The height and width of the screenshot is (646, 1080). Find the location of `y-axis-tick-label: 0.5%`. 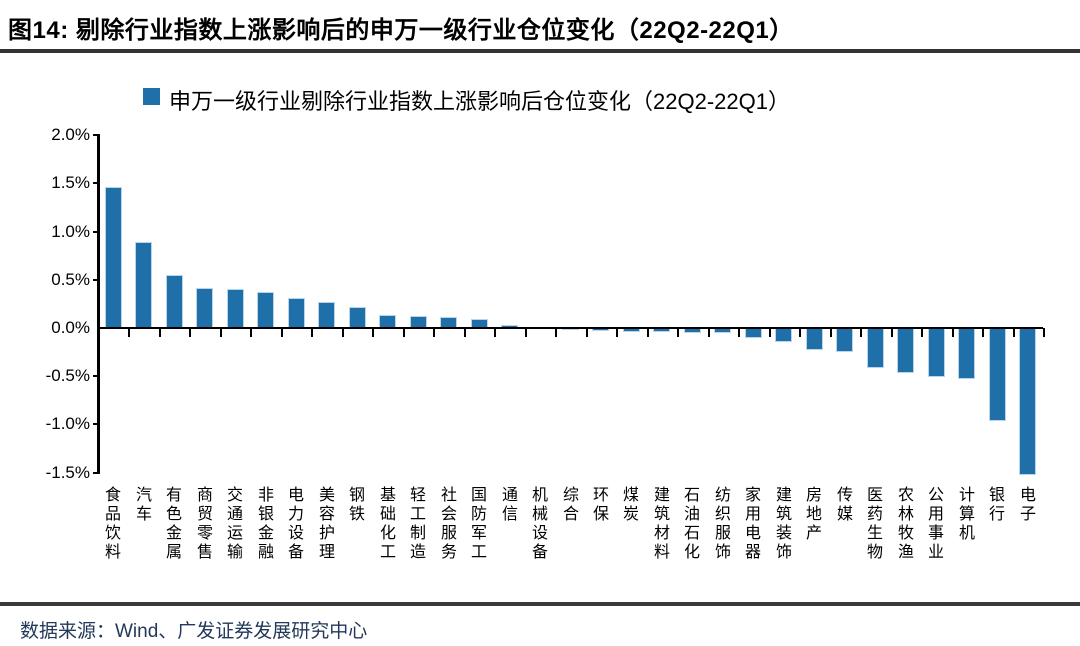

y-axis-tick-label: 0.5% is located at coordinates (70, 279).